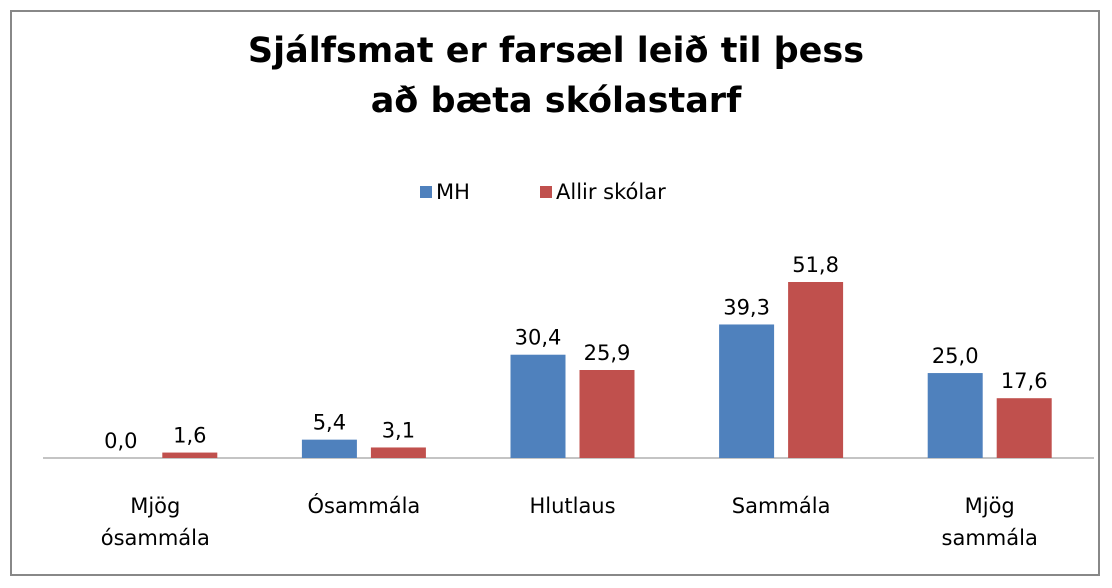 The image size is (1112, 588). I want to click on value-label: 3,1, so click(398, 430).